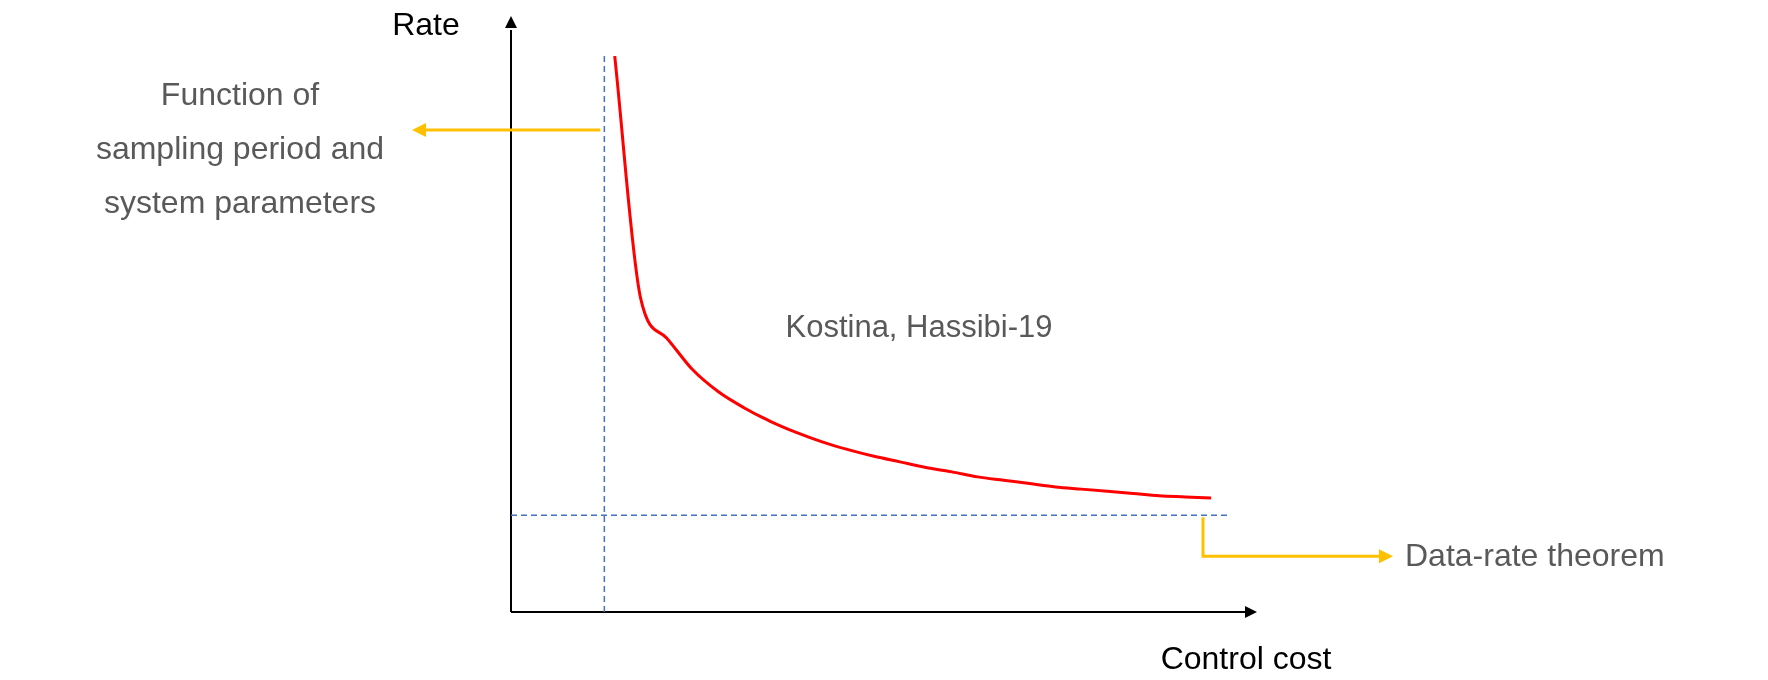 The width and height of the screenshot is (1768, 680). What do you see at coordinates (919, 326) in the screenshot?
I see `annotation: Kostina, Hassibi-19` at bounding box center [919, 326].